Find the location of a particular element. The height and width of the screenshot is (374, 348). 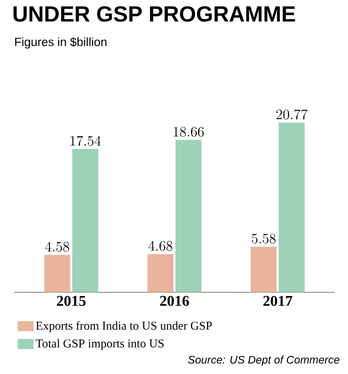

x-tick-label: 2015 is located at coordinates (71, 301).